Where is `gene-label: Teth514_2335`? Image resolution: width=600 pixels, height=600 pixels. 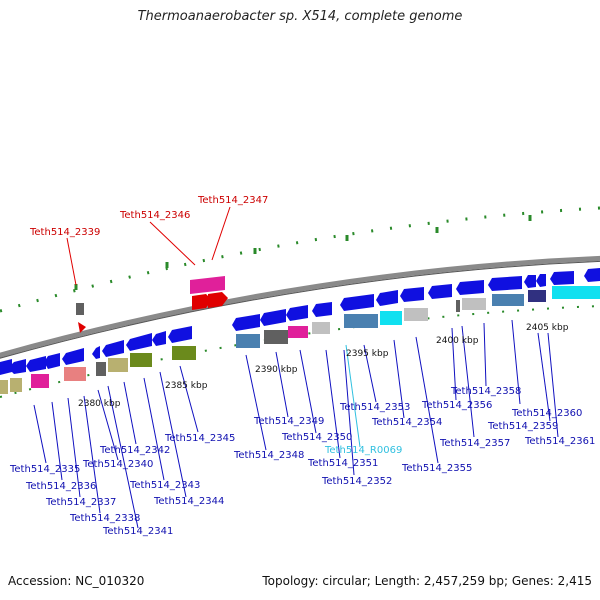 gene-label: Teth514_2335 is located at coordinates (44, 469).